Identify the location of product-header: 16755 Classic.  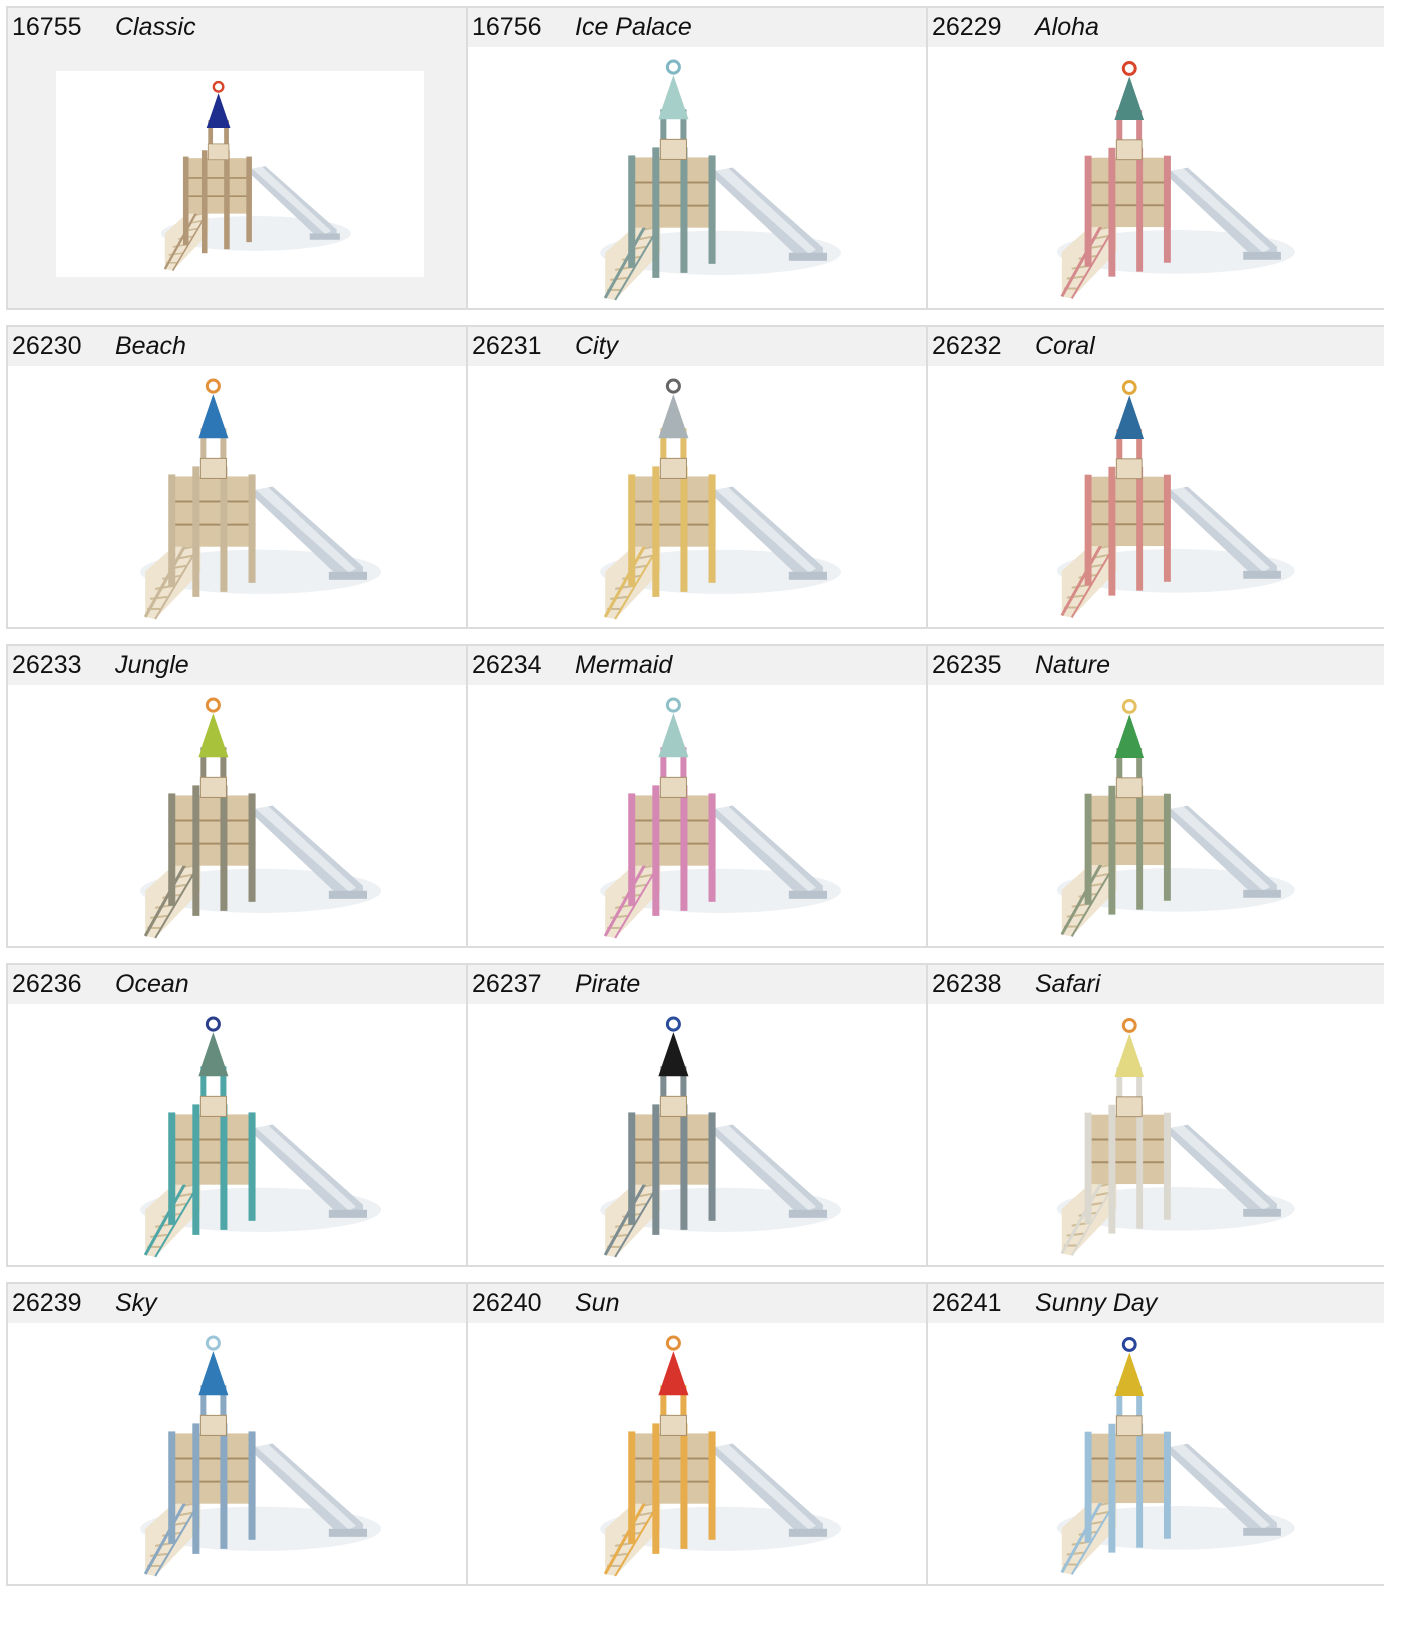
(240, 27).